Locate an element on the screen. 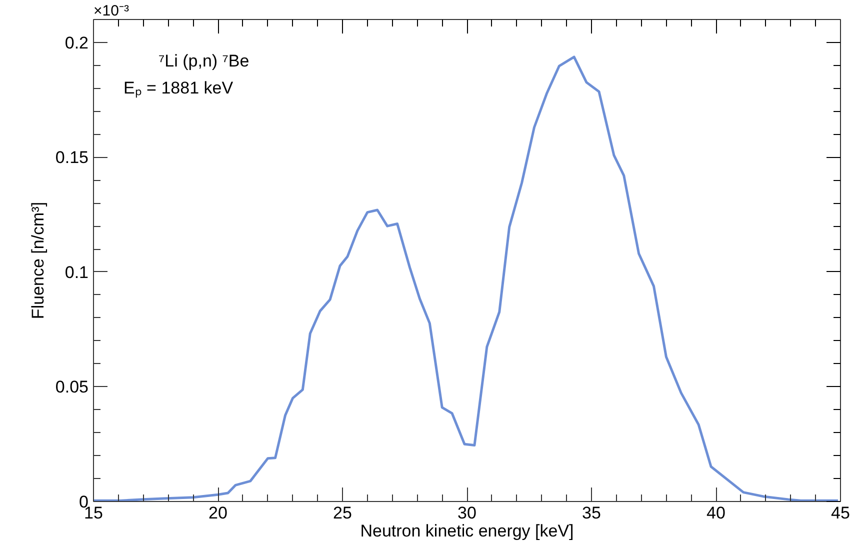 Image resolution: width=850 pixels, height=551 pixels. y-tick-label: 0.15 is located at coordinates (72, 158).